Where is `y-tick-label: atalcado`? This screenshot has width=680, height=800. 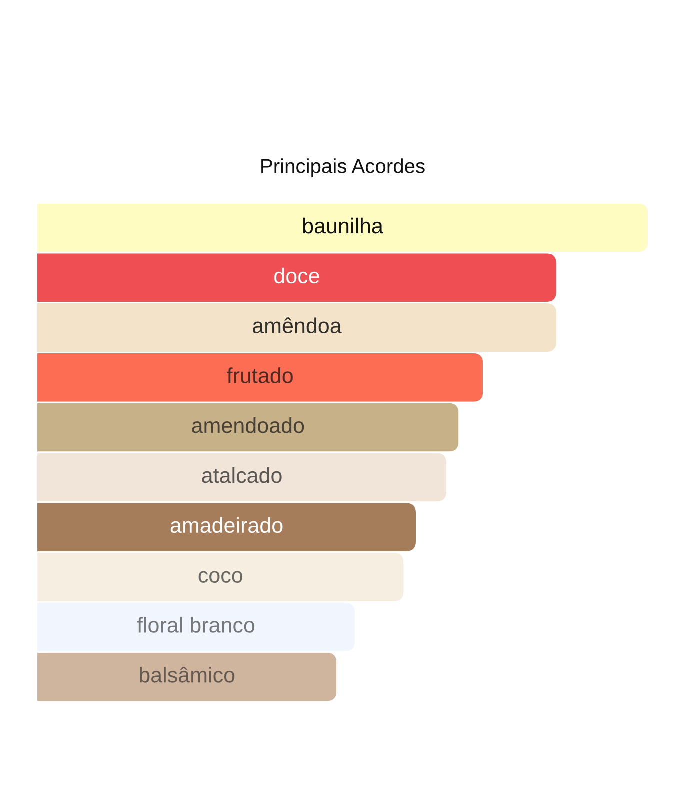
y-tick-label: atalcado is located at coordinates (242, 475).